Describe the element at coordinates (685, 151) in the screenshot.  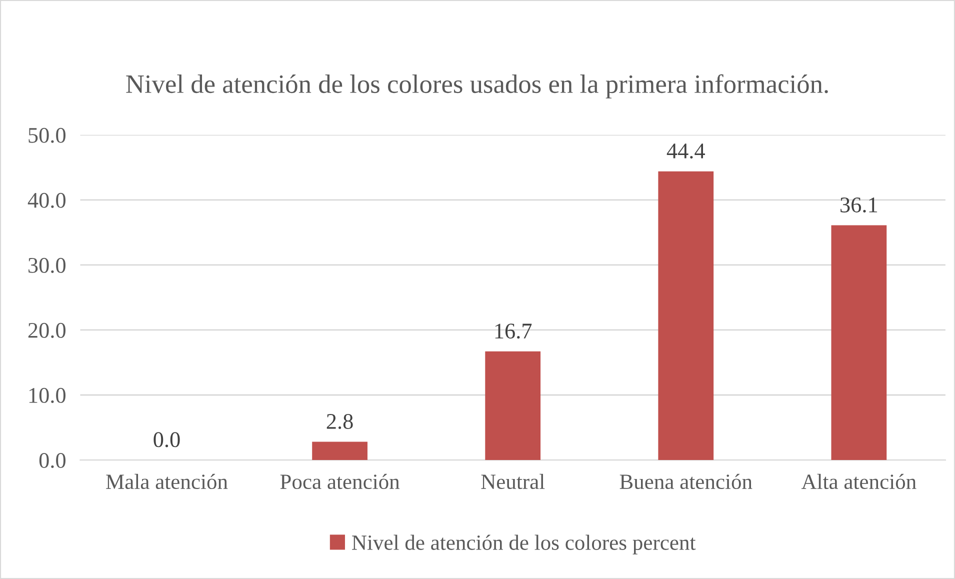
I see `data-label: 44.4` at that location.